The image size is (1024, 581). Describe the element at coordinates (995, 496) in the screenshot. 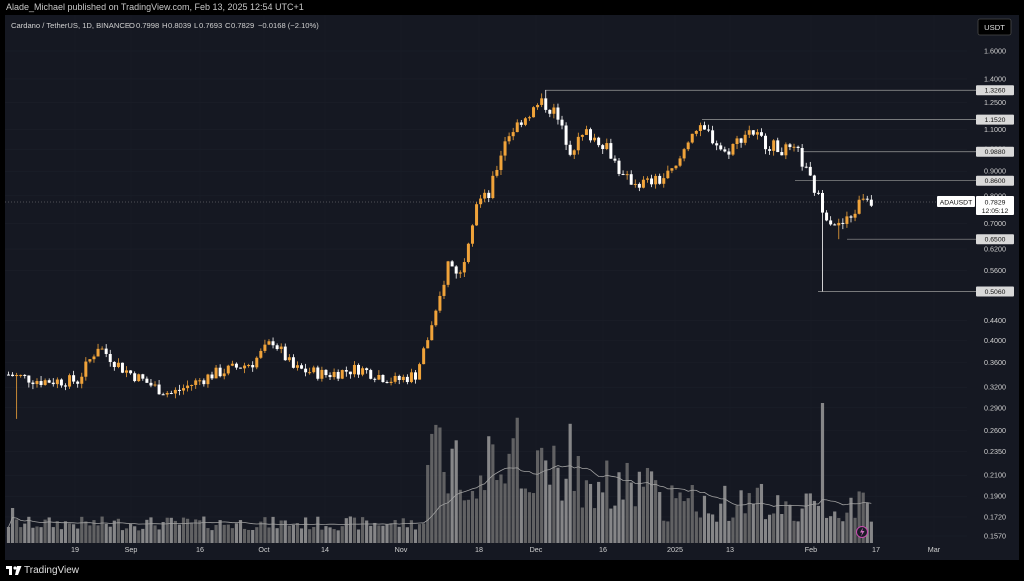

I see `price-tick-label: 0.1900` at that location.